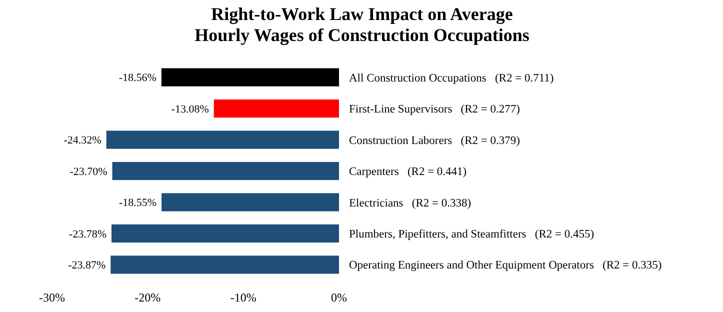 This screenshot has width=723, height=312. Describe the element at coordinates (408, 172) in the screenshot. I see `y-tick-label: Carpenters (R2 = 0.441)` at that location.